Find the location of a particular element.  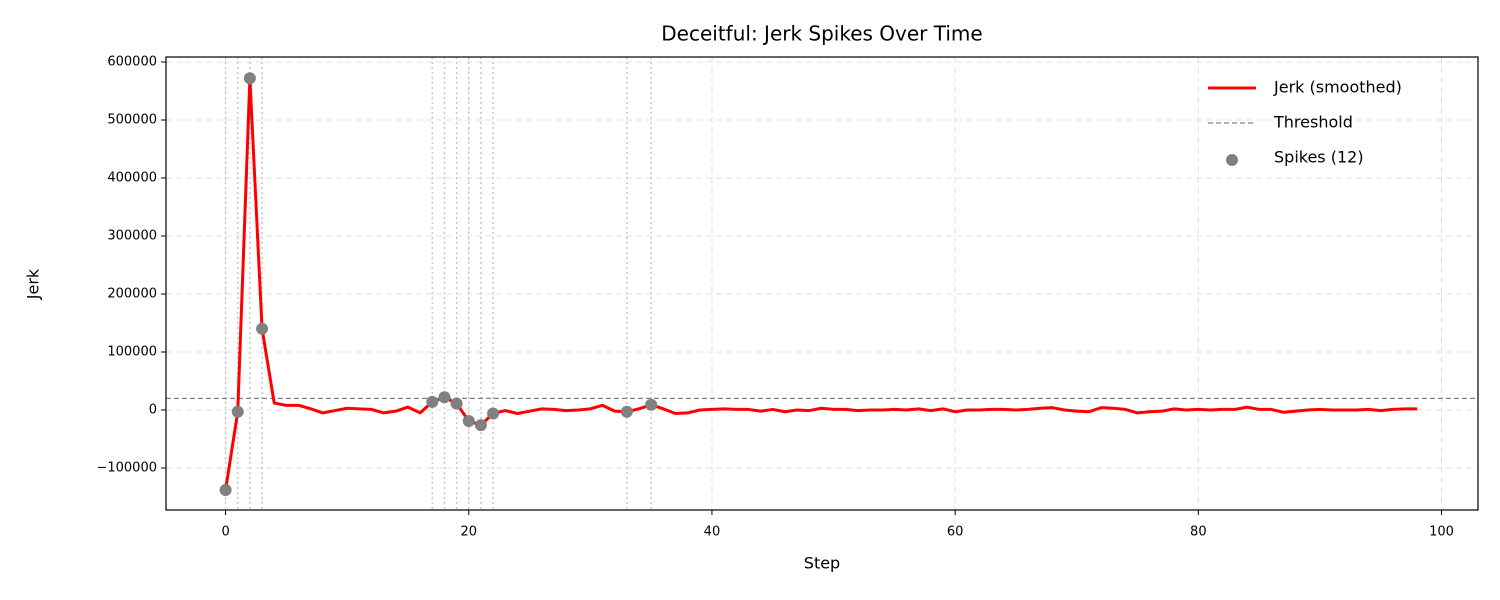

y-tick-label: 100000 is located at coordinates (132, 352).